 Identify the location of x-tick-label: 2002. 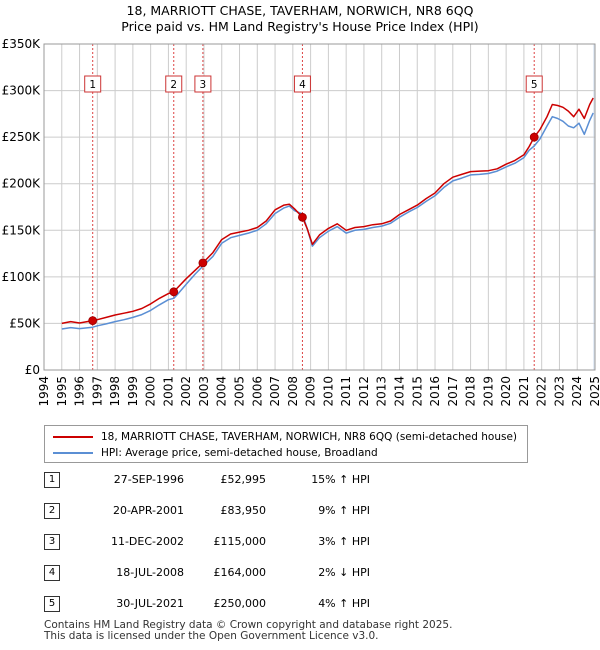
(186, 391).